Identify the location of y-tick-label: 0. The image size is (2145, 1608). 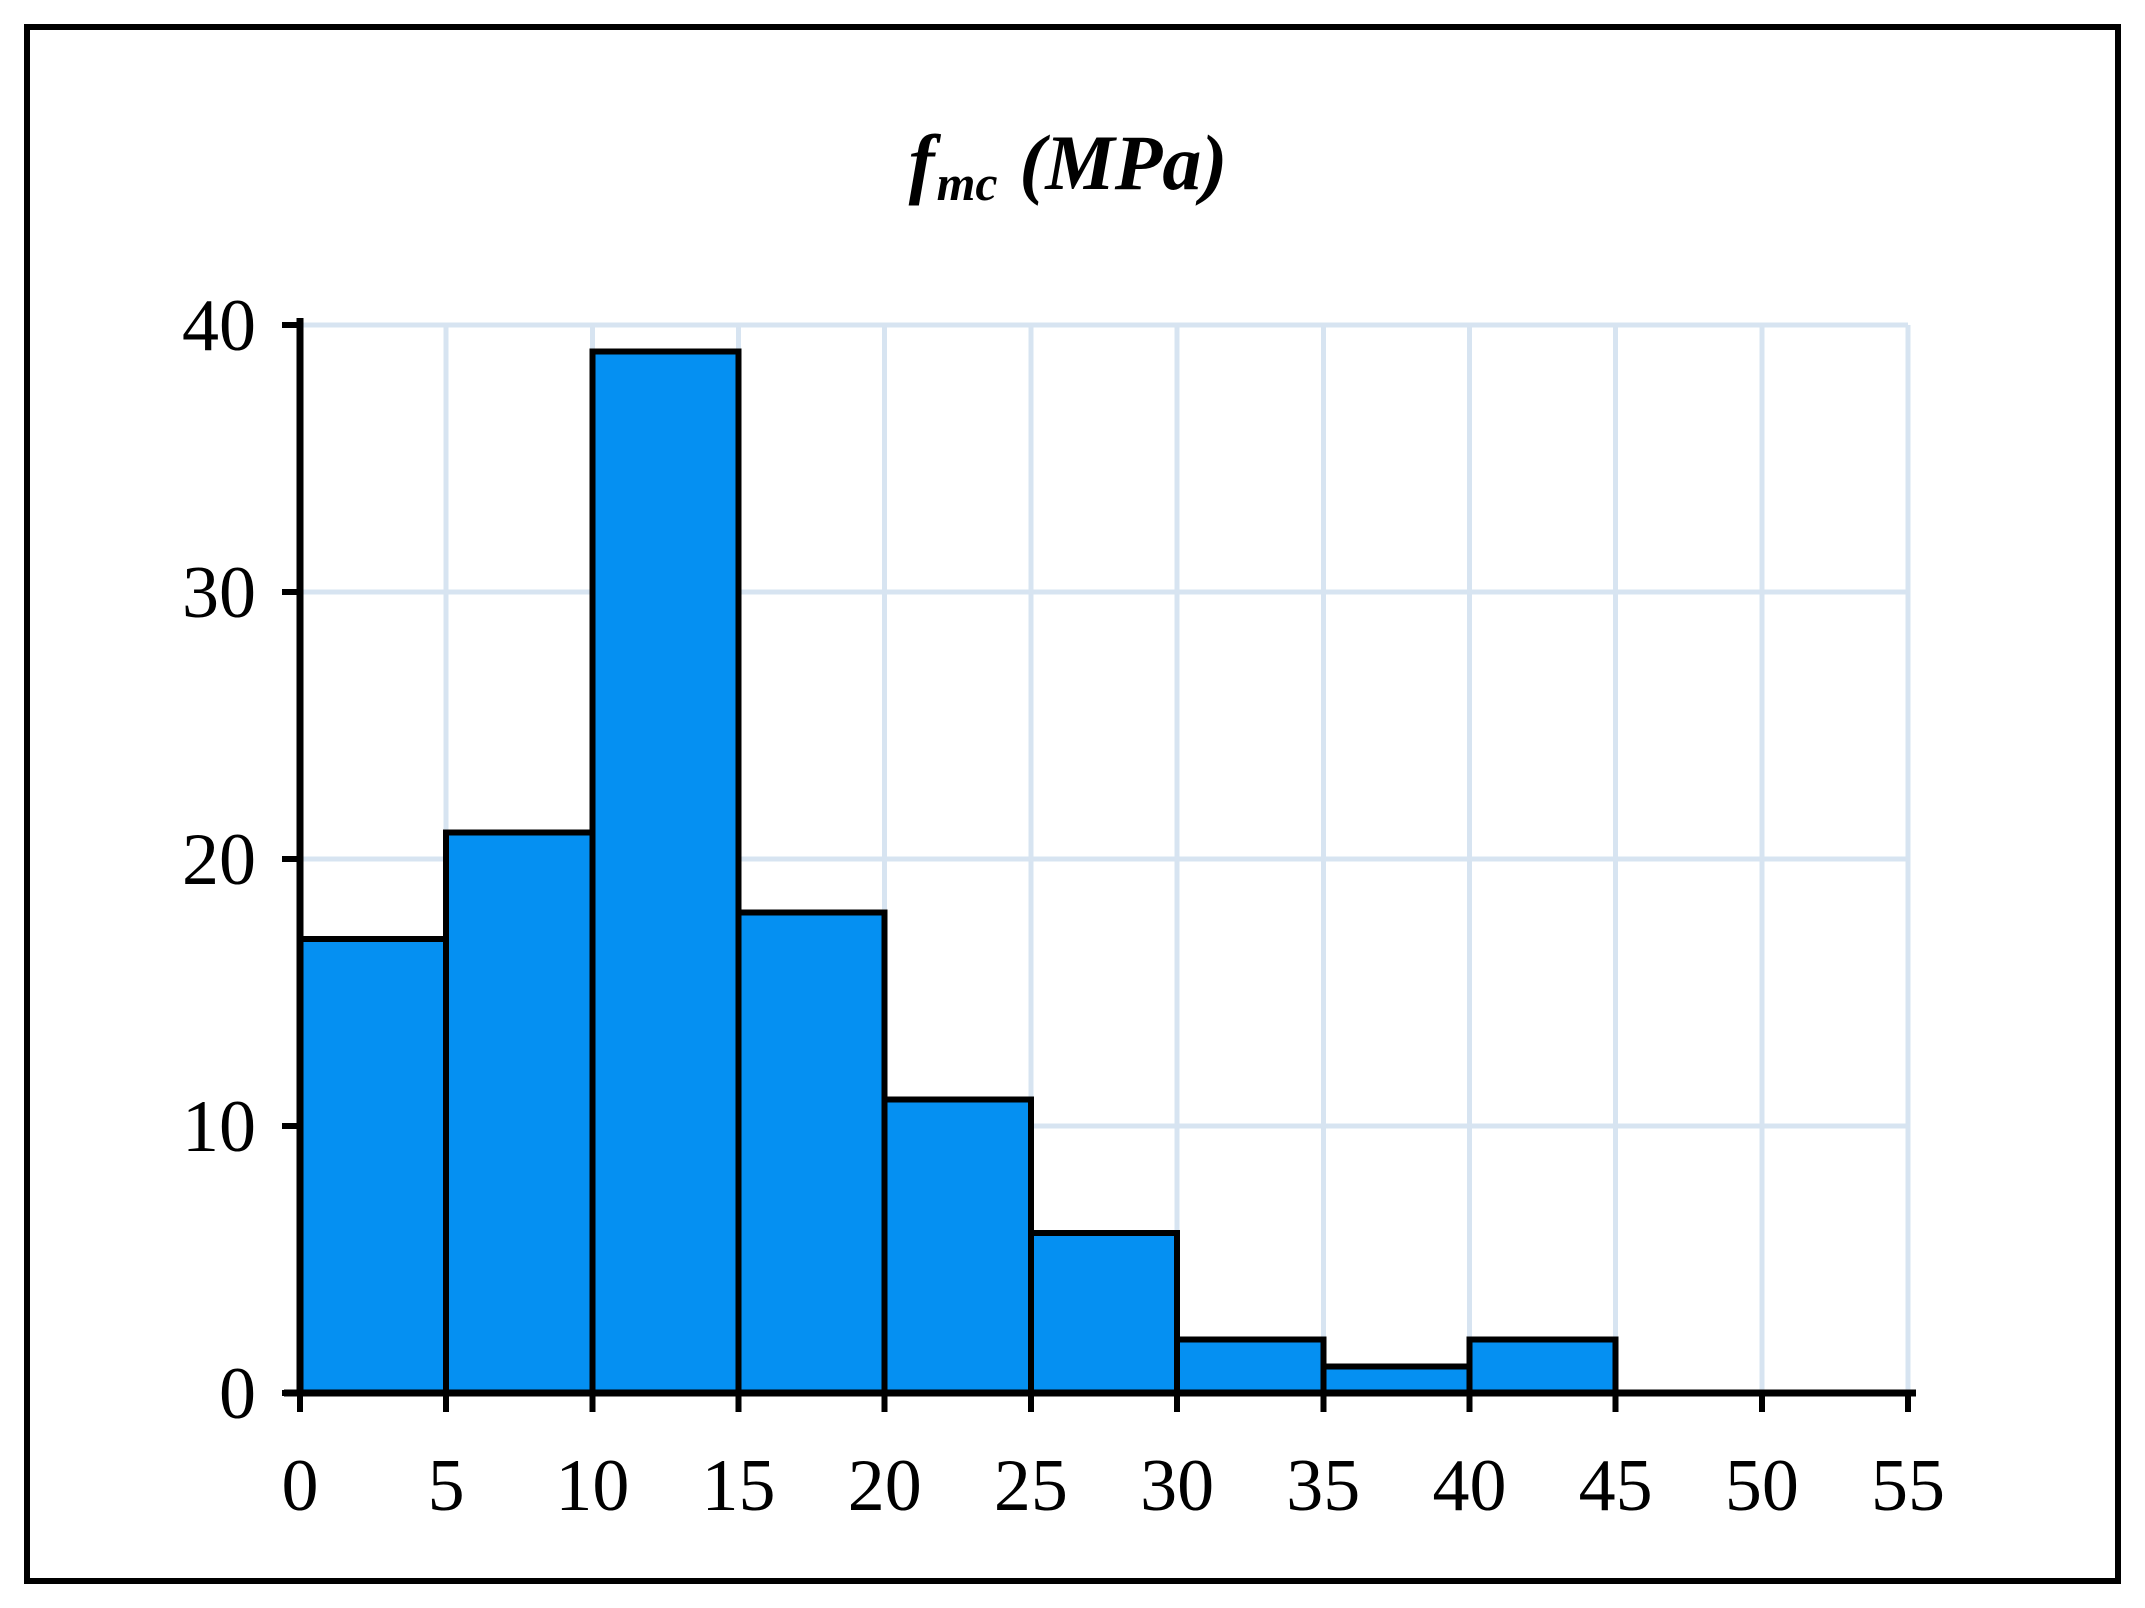
(237, 1394).